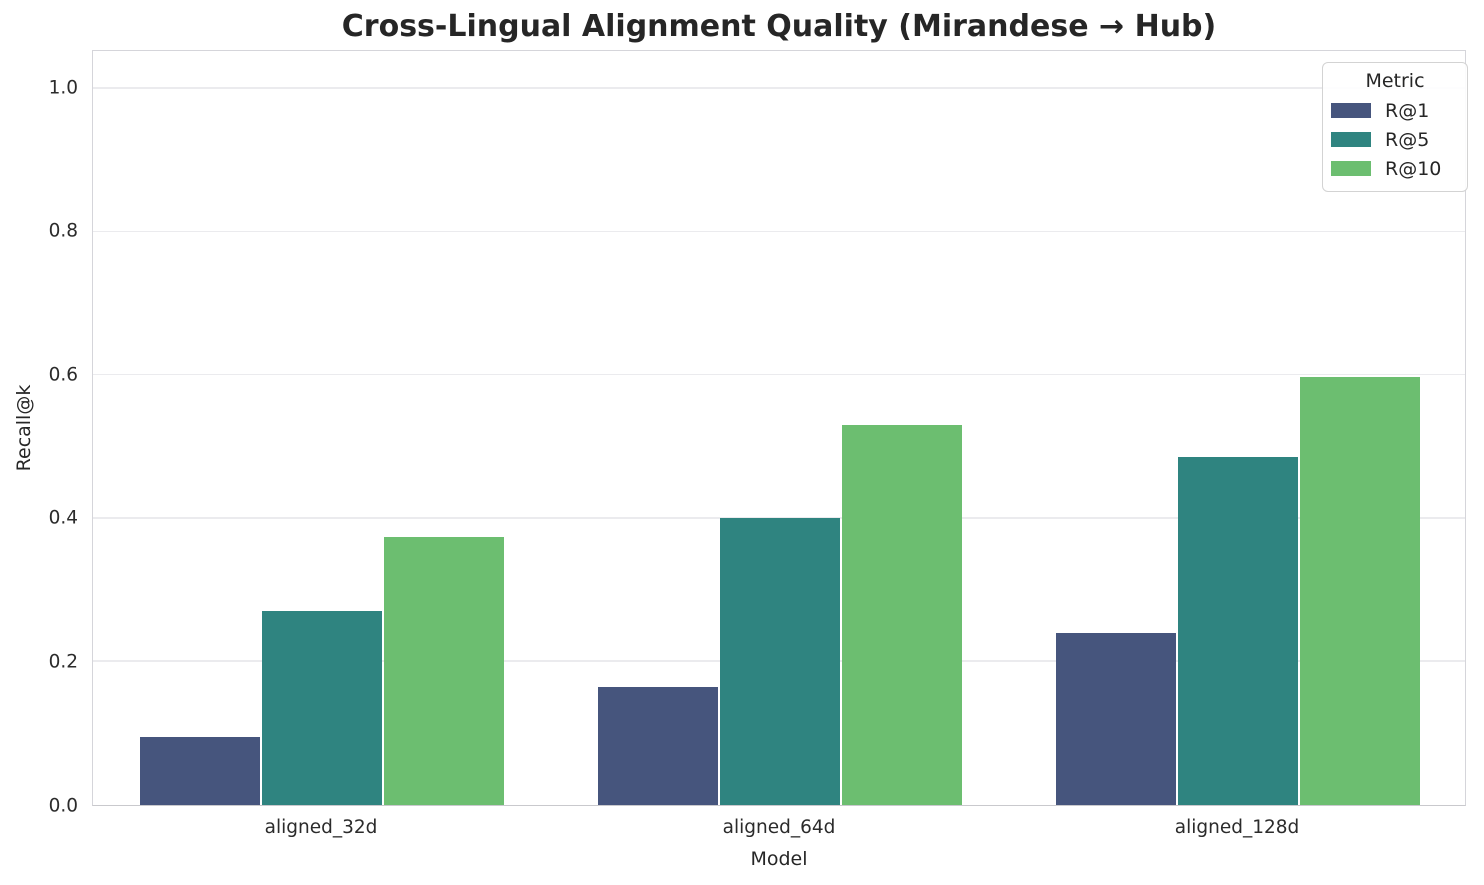 This screenshot has height=885, width=1484. I want to click on bar-aligned_32d-R@1, so click(199, 770).